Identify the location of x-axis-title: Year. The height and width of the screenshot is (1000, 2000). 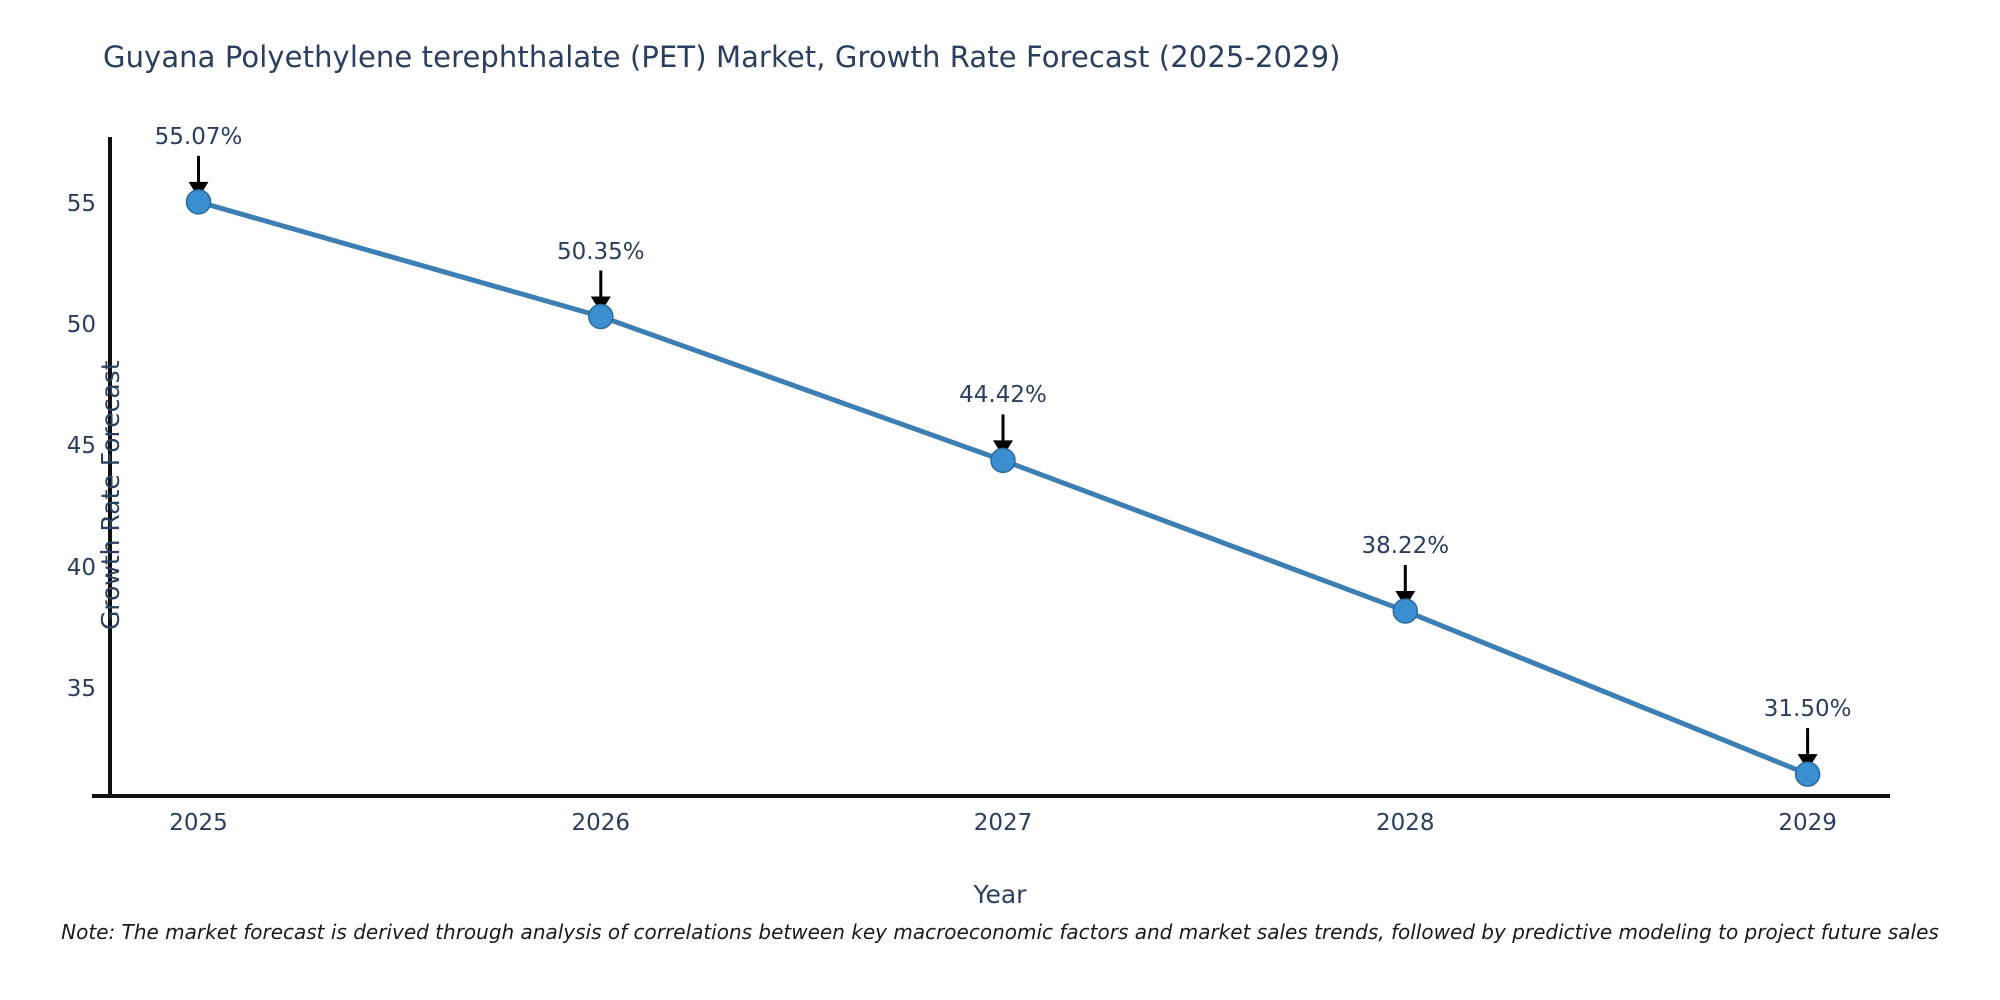
(1000, 894).